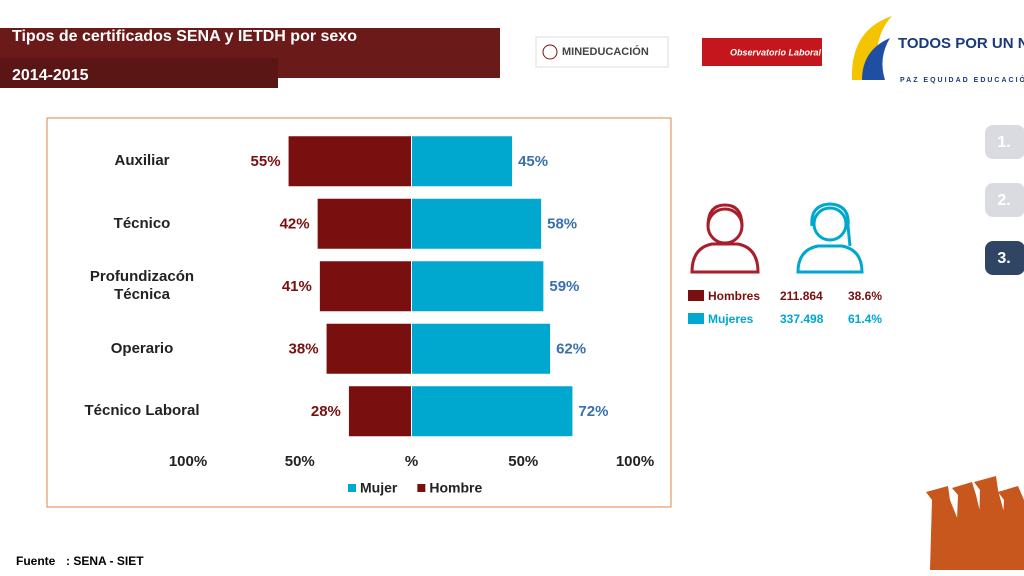 This screenshot has height=576, width=1024. I want to click on ministry-seal, so click(550, 52).